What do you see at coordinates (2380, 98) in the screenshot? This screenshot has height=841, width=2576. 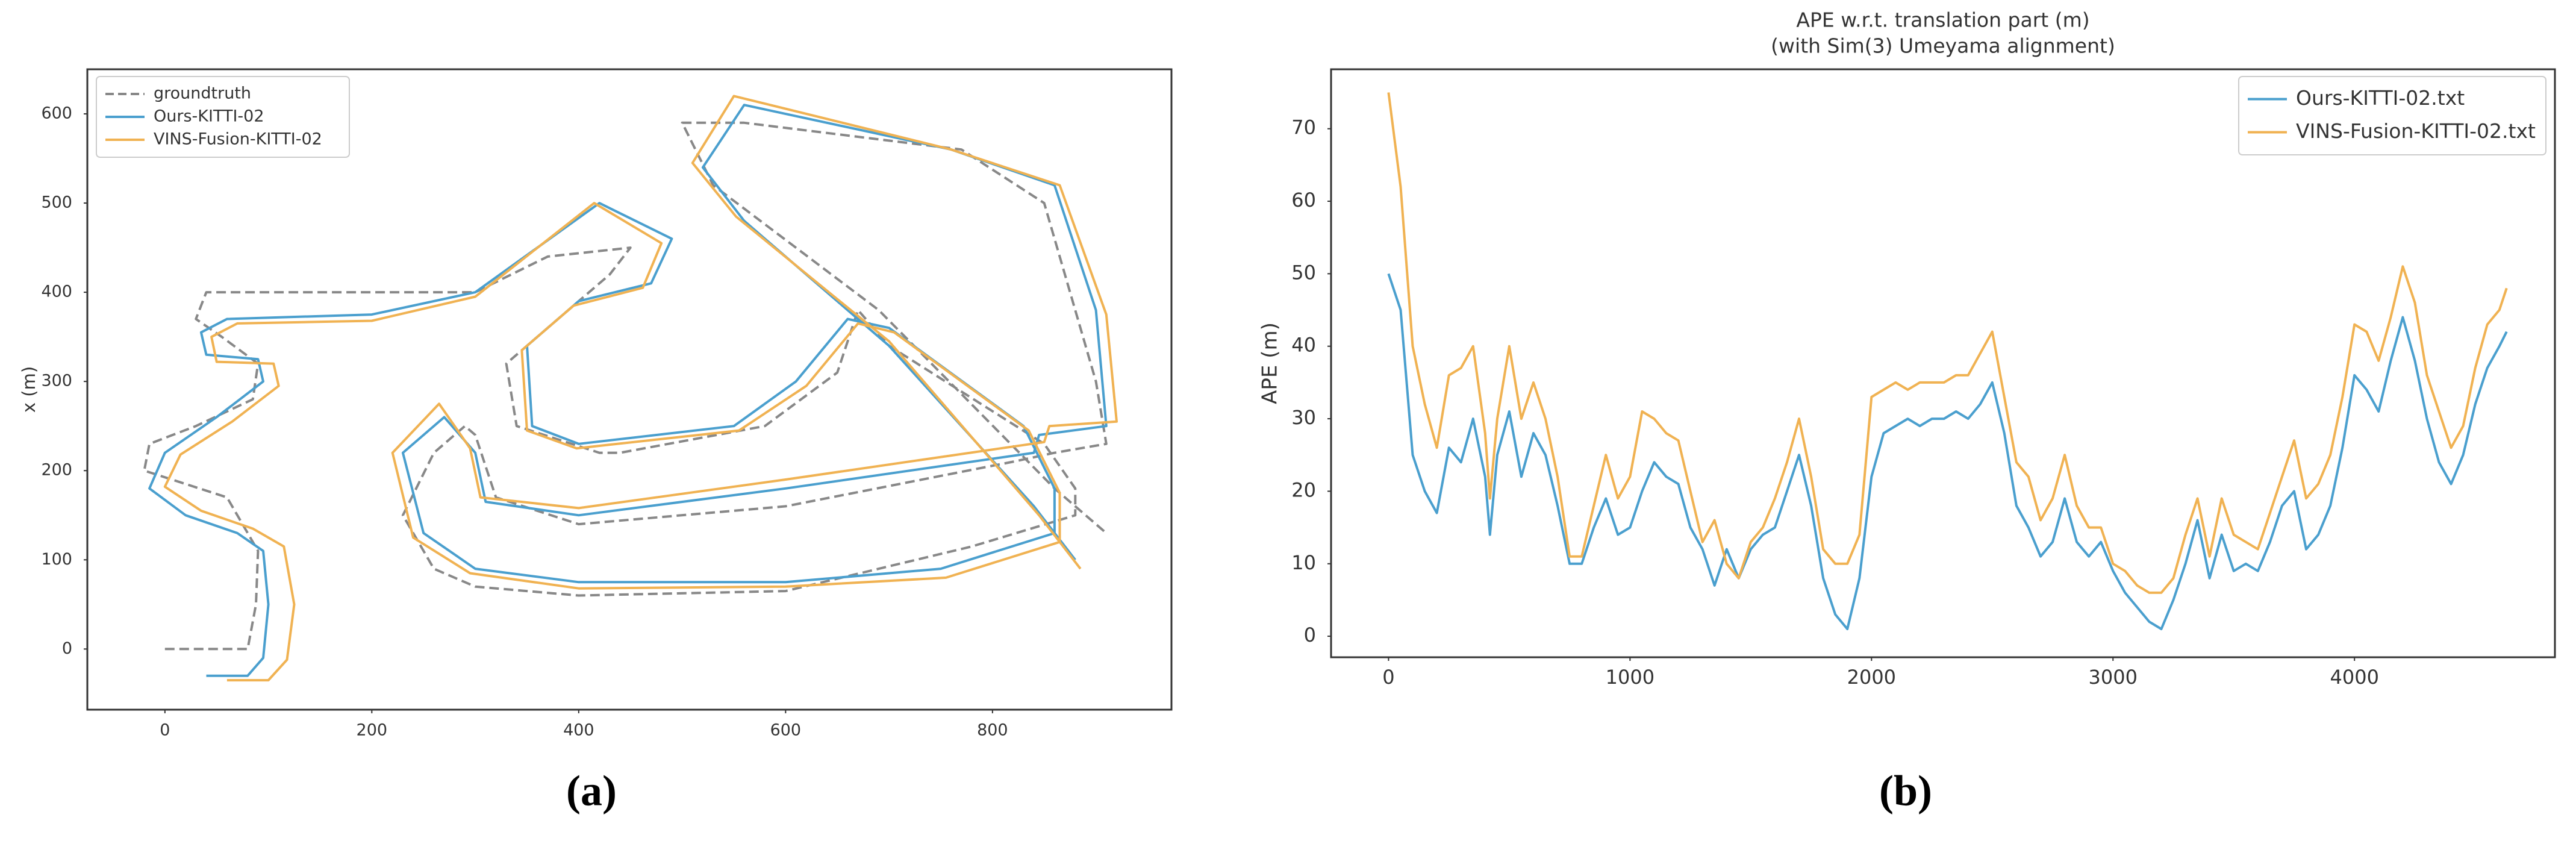 I see `legend-label: Ours-KITTI-02.txt` at bounding box center [2380, 98].